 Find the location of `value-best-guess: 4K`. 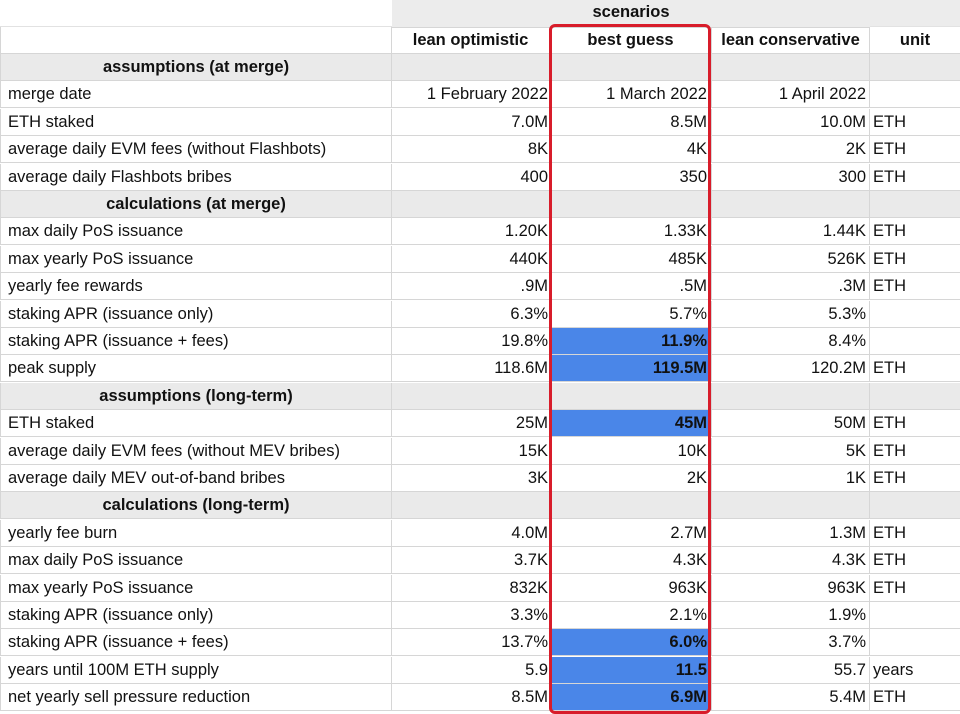

value-best-guess: 4K is located at coordinates (631, 150).